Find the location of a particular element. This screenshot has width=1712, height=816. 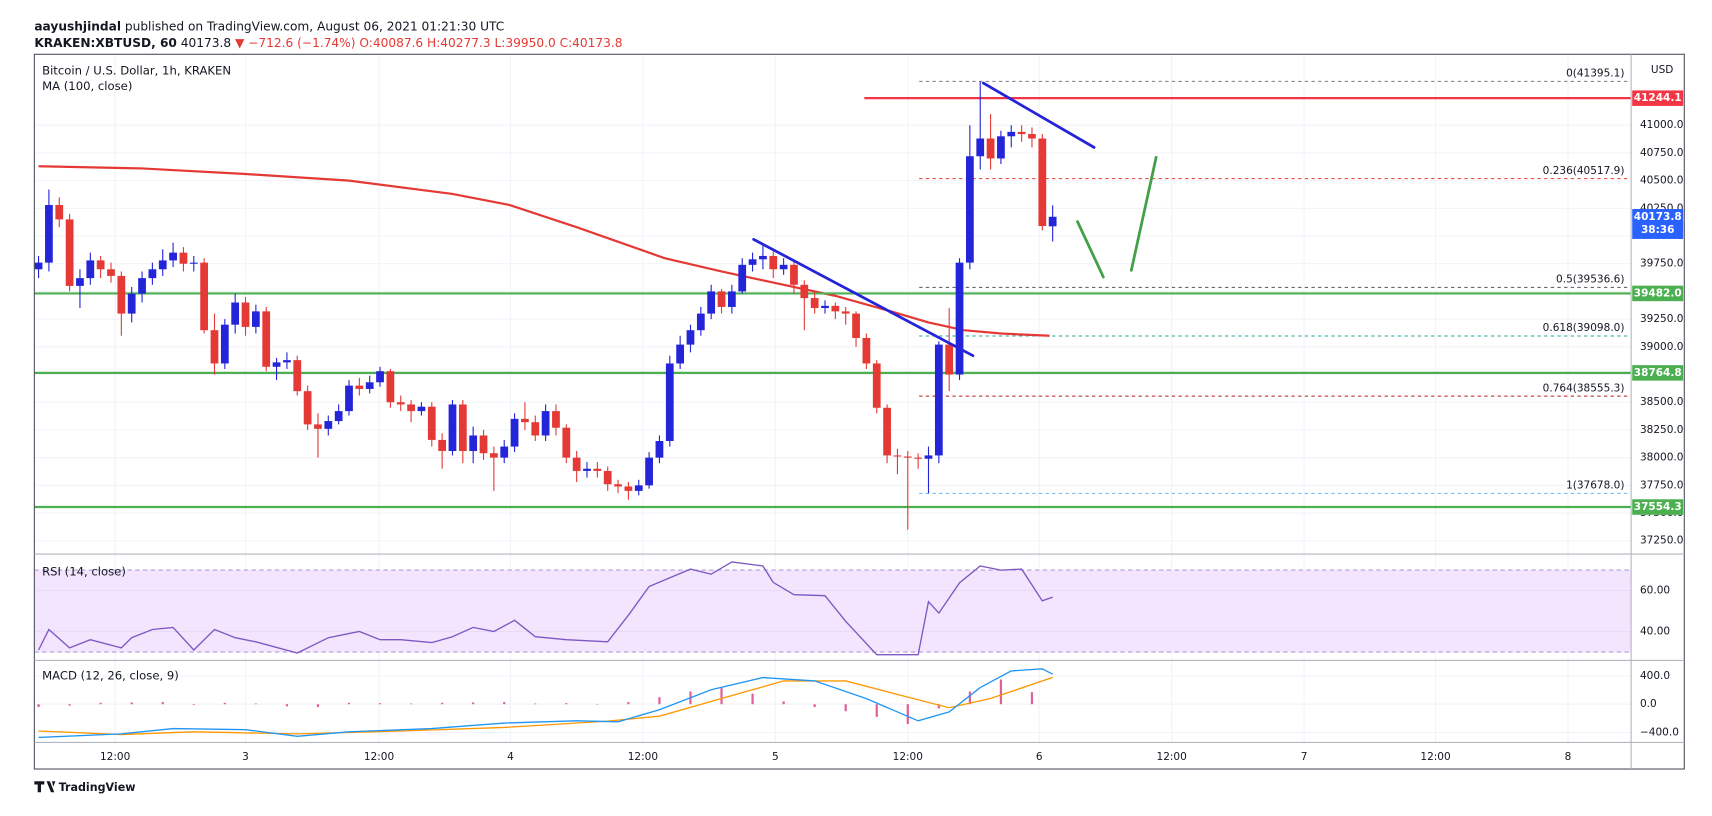

last-price-badge is located at coordinates (1658, 224).